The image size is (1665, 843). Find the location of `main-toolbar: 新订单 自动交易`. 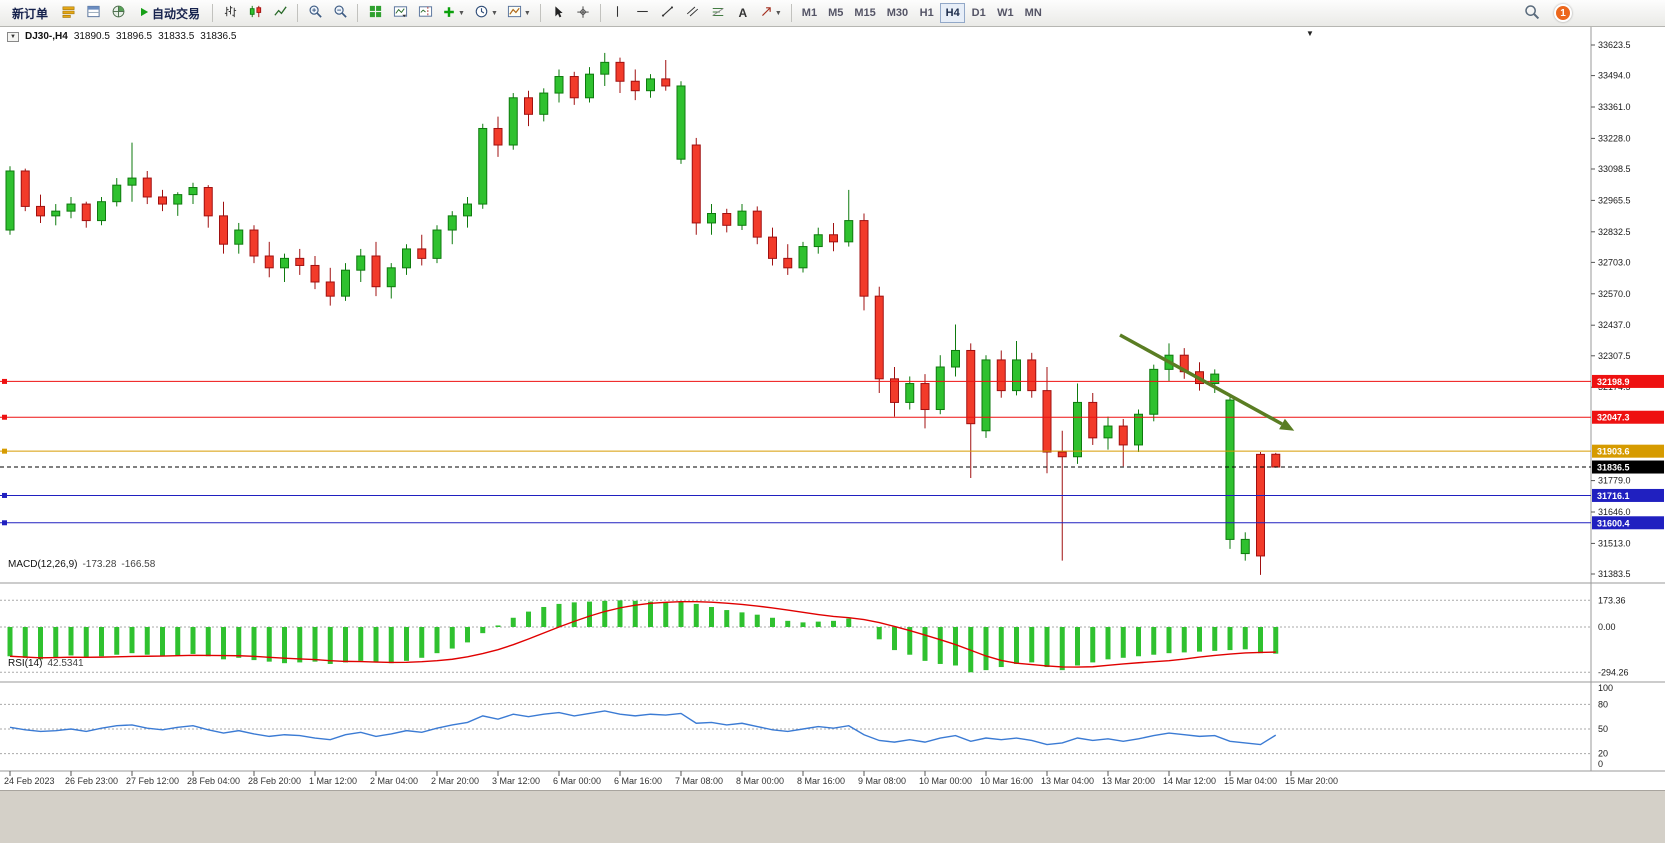

main-toolbar: 新订单 自动交易 is located at coordinates (832, 13).